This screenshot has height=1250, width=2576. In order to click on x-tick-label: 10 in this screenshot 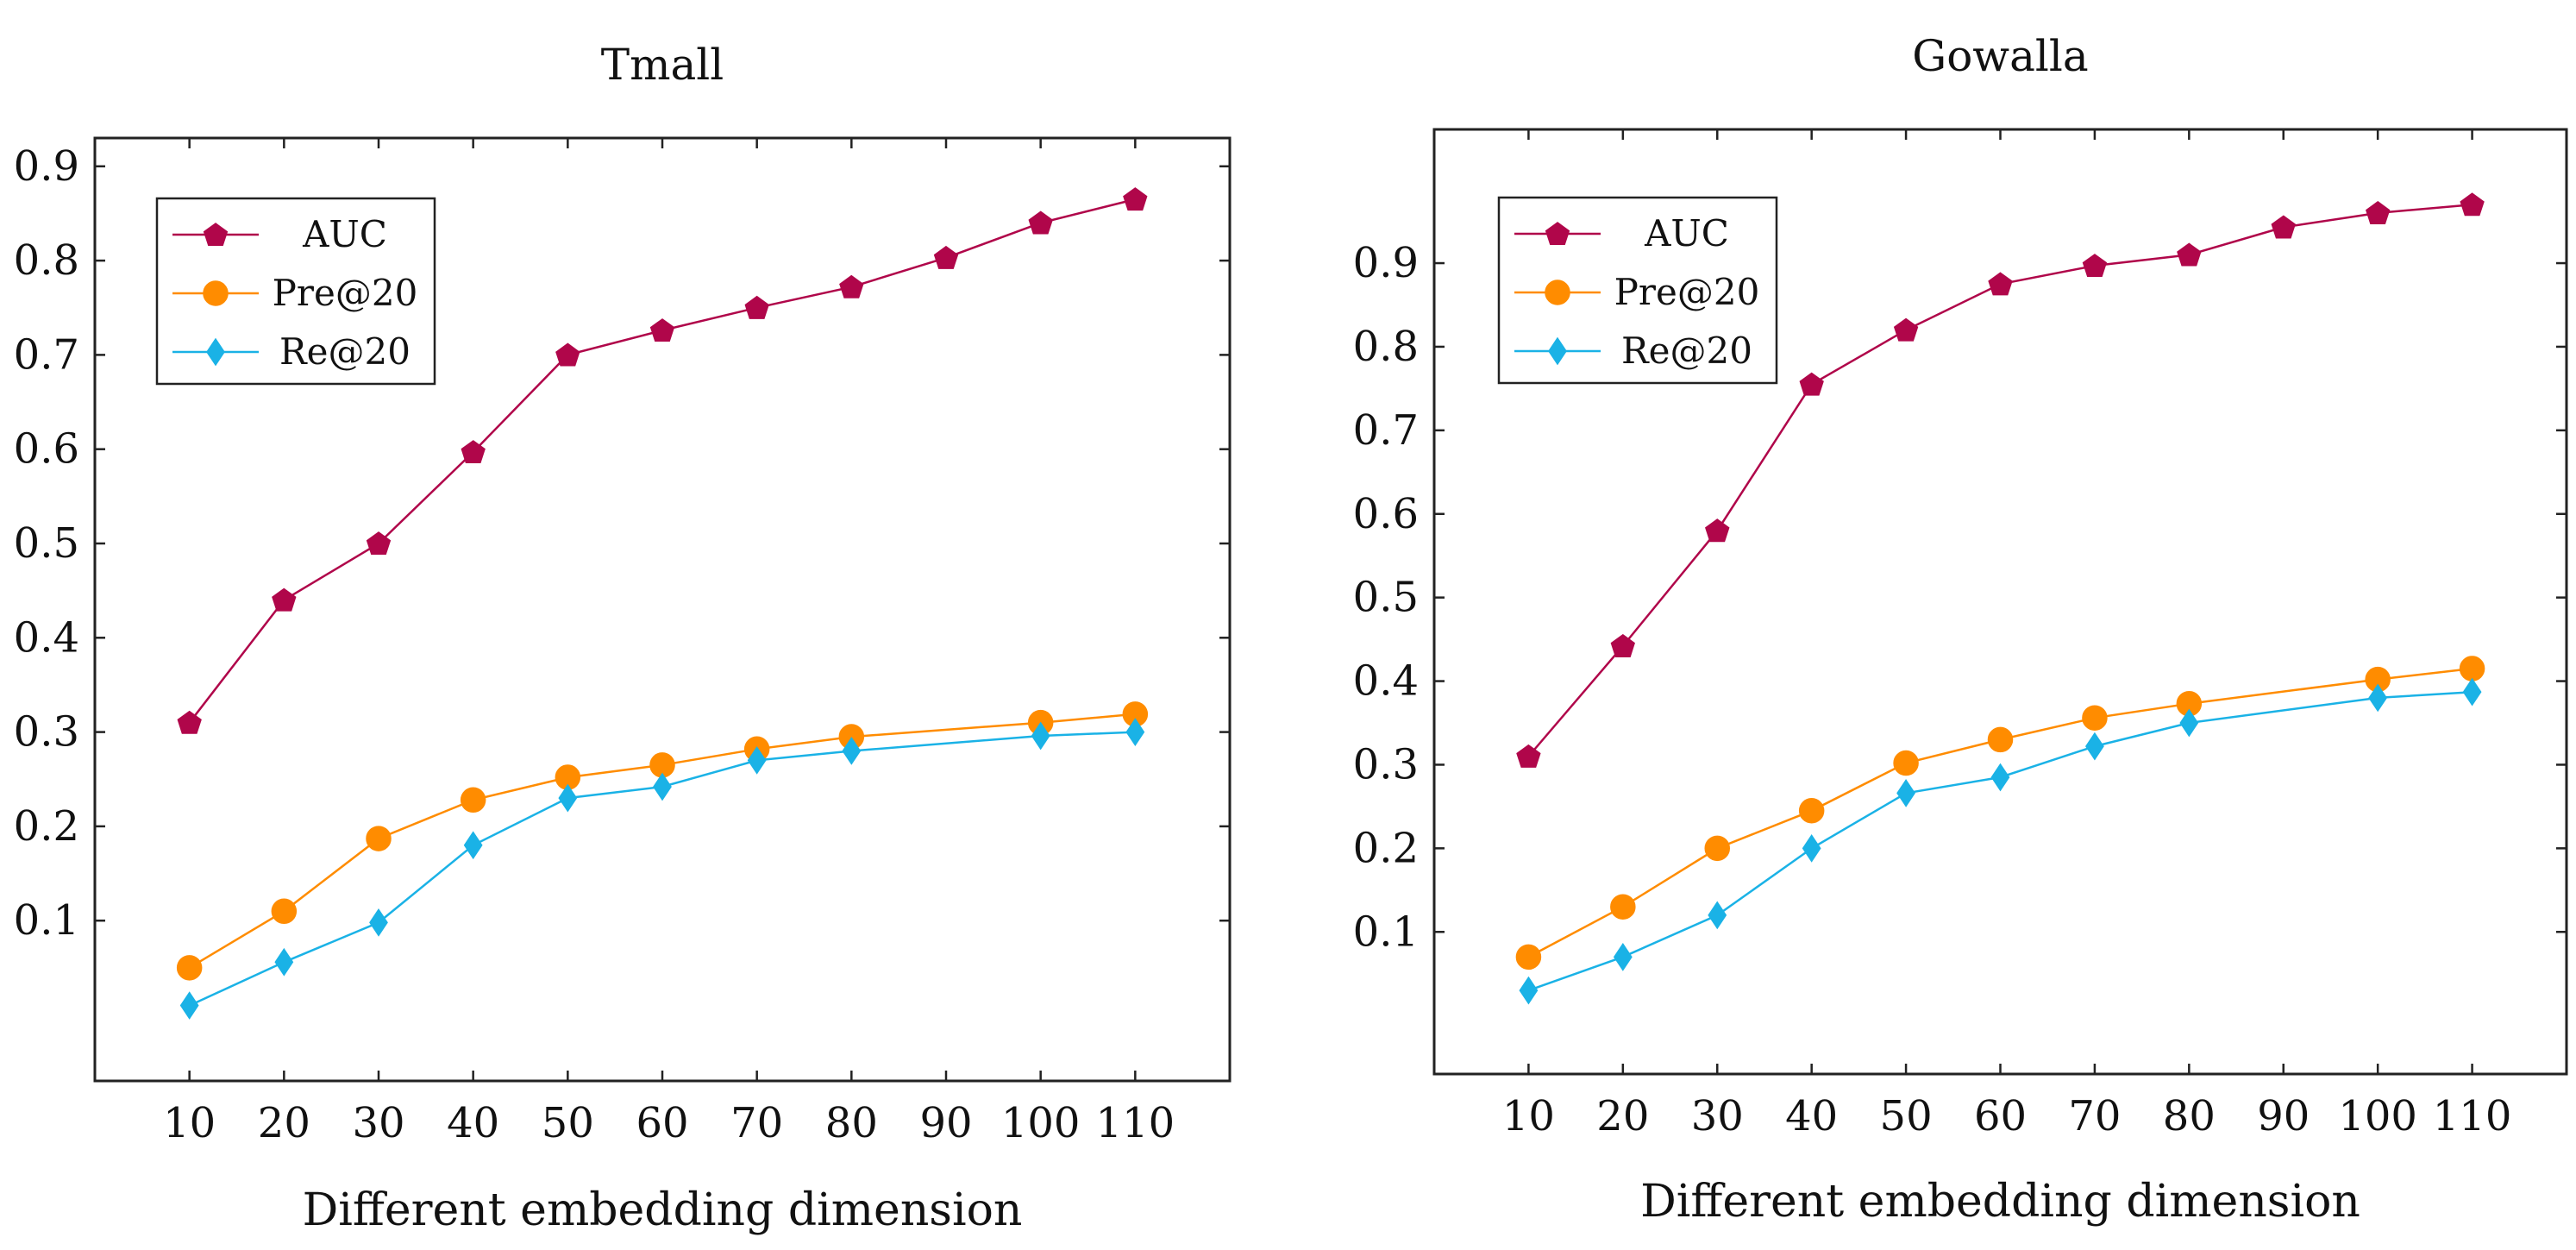, I will do `click(1528, 1116)`.